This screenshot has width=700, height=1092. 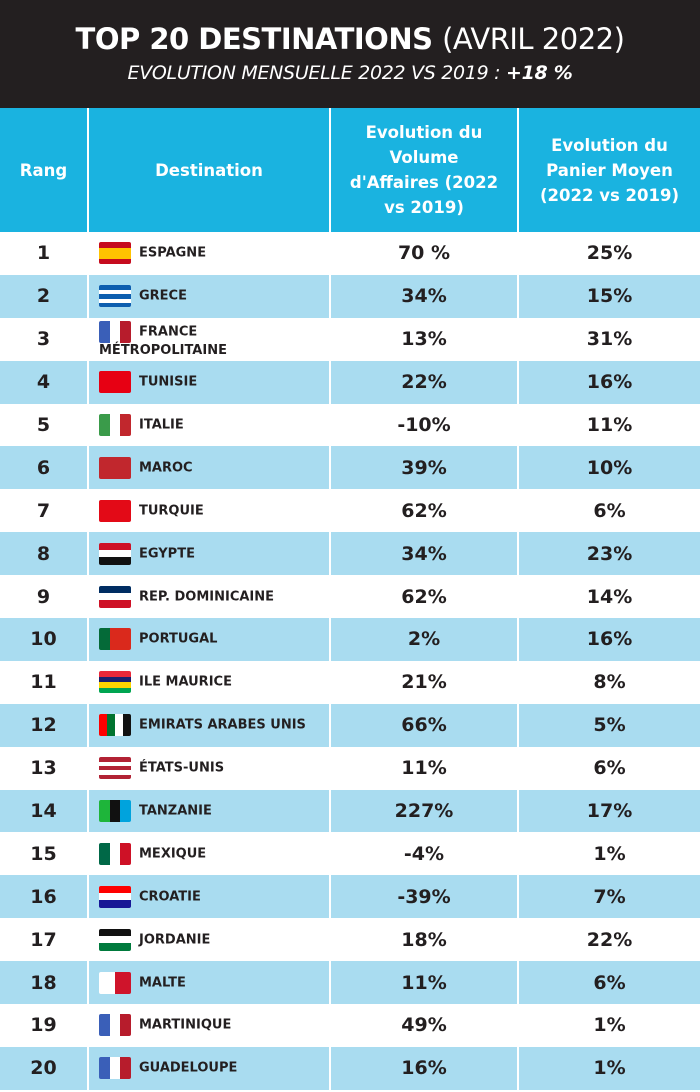 I want to click on rank-cell: 6, so click(x=44, y=468).